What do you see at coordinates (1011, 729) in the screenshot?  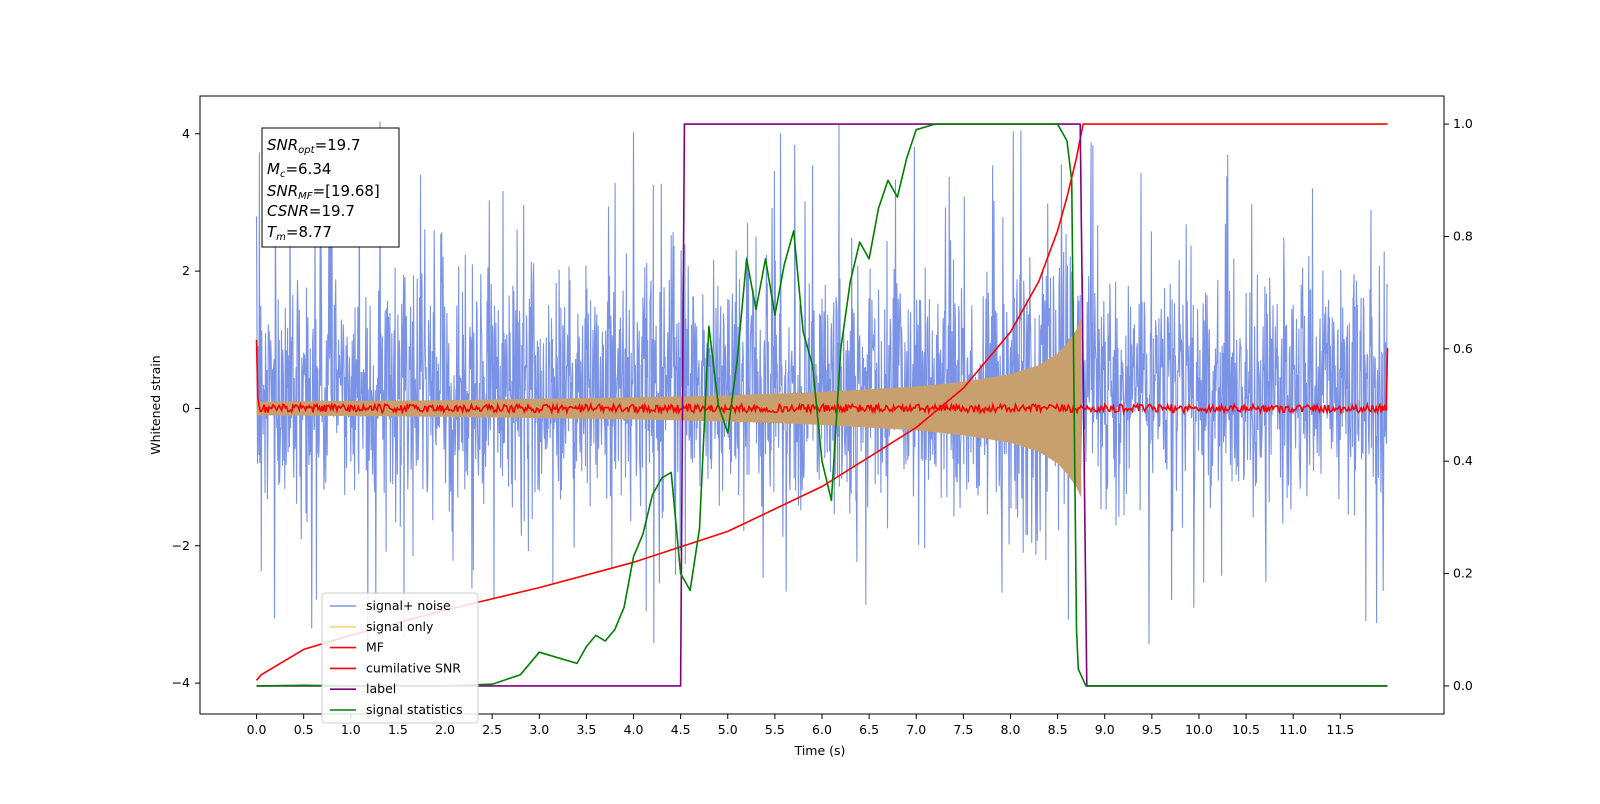 I see `x-tick-label: 8.0` at bounding box center [1011, 729].